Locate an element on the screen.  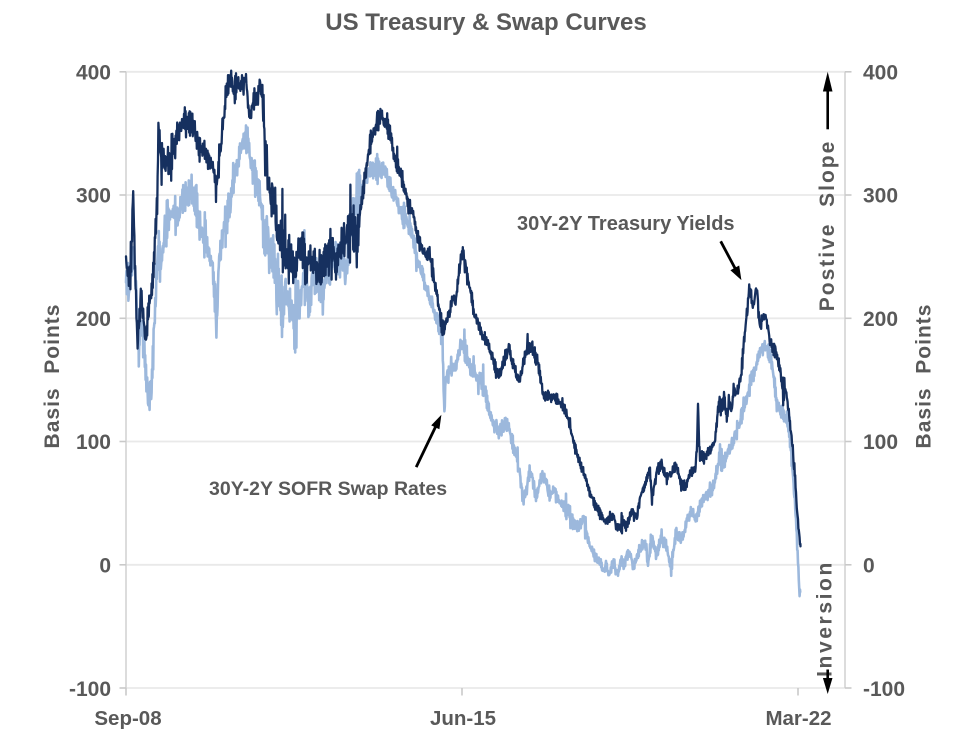
svg-text: Inversion is located at coordinates (825, 618).